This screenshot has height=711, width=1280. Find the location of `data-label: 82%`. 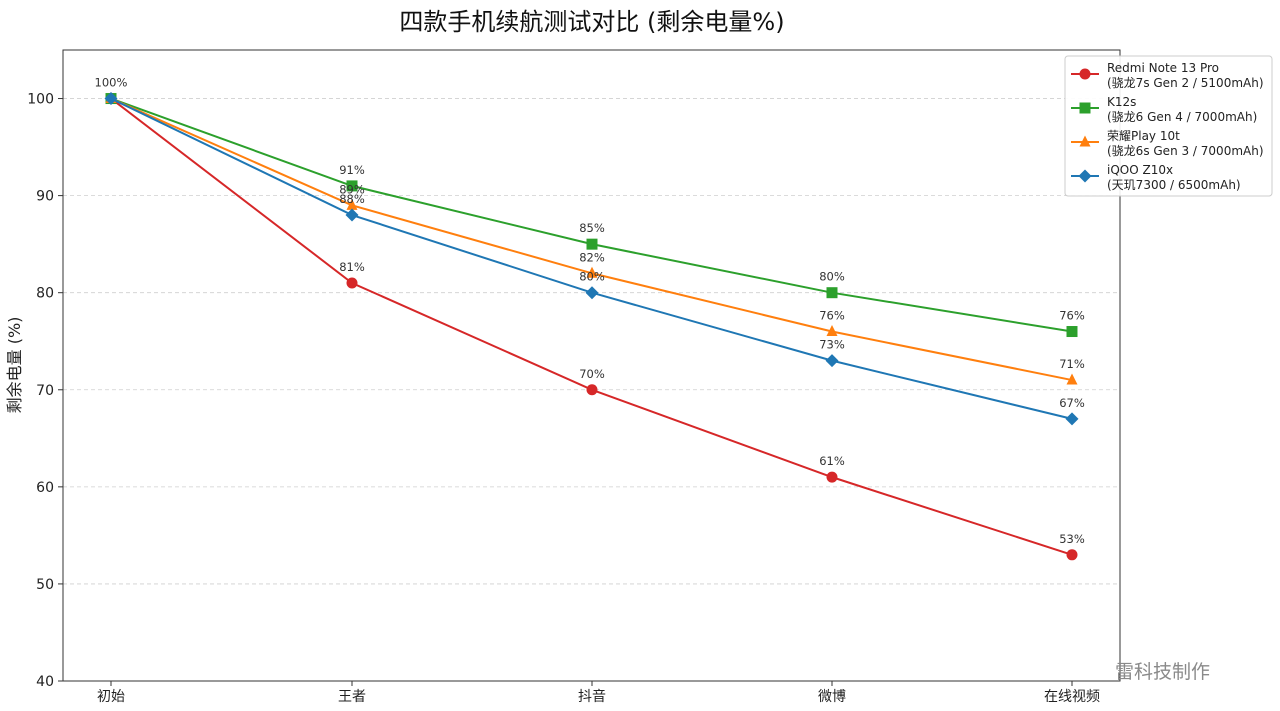

data-label: 82% is located at coordinates (592, 257).